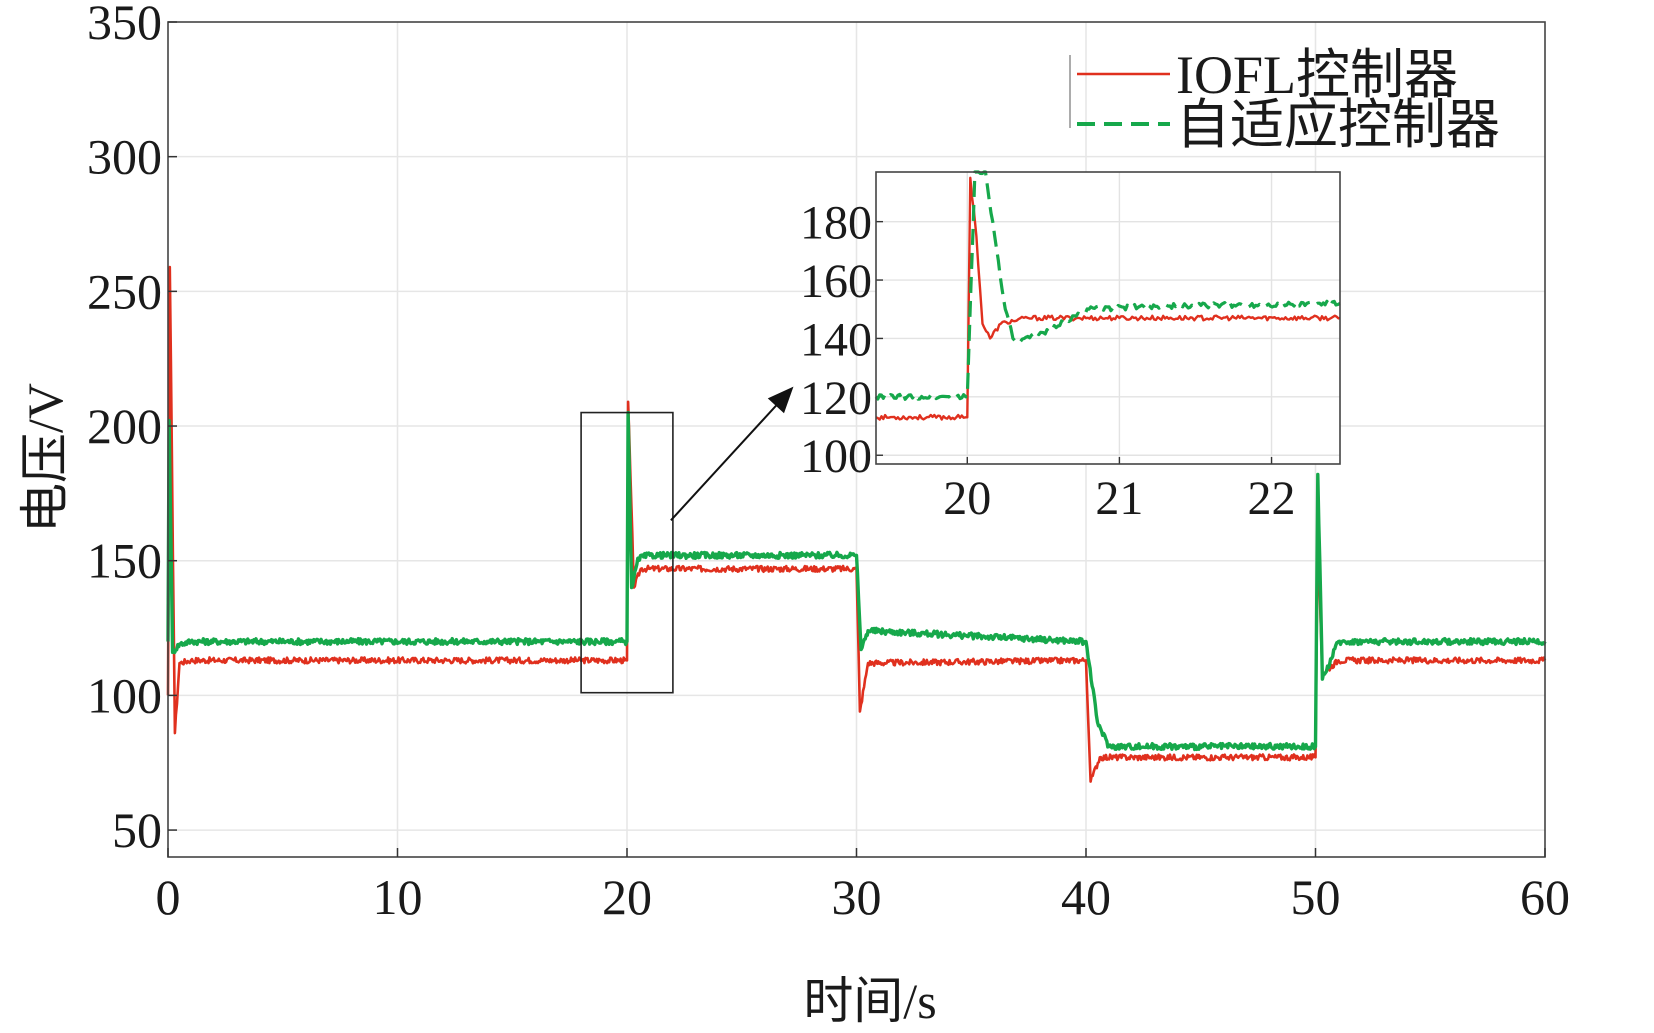 This screenshot has width=1654, height=1033. What do you see at coordinates (967, 498) in the screenshot?
I see `inset-x-tick-label-20: 20` at bounding box center [967, 498].